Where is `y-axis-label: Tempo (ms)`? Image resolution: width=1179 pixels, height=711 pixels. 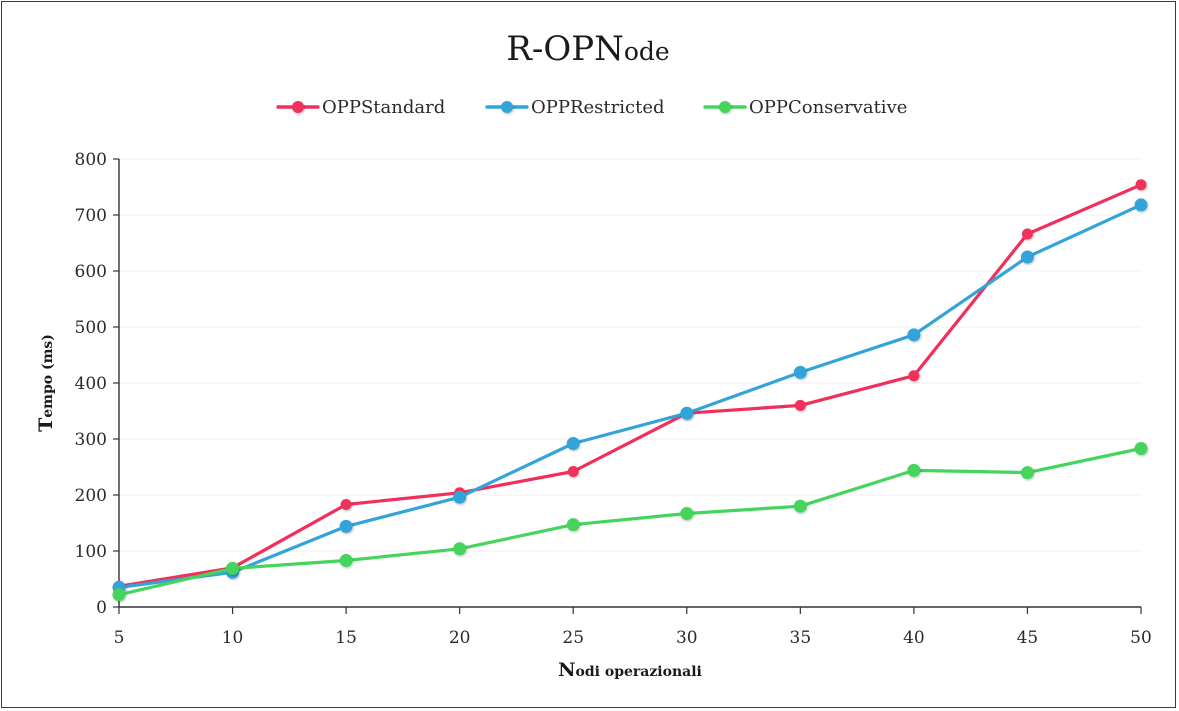
y-axis-label: Tempo (ms) is located at coordinates (46, 383).